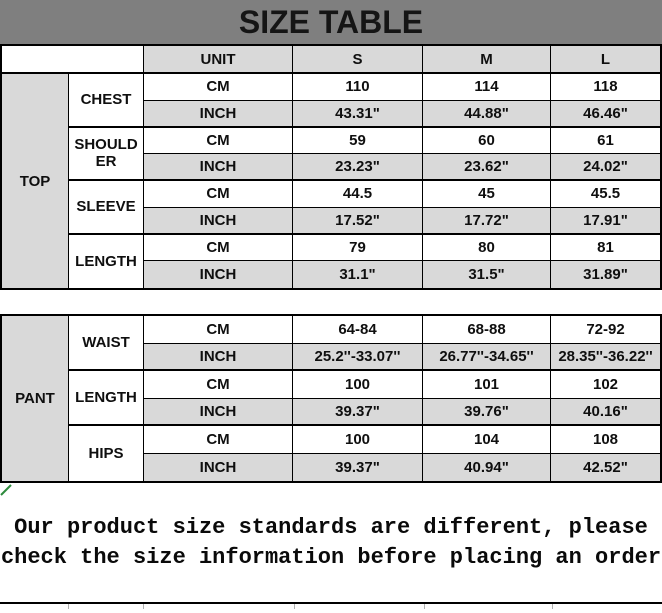  What do you see at coordinates (605, 87) in the screenshot?
I see `value-cell: 118` at bounding box center [605, 87].